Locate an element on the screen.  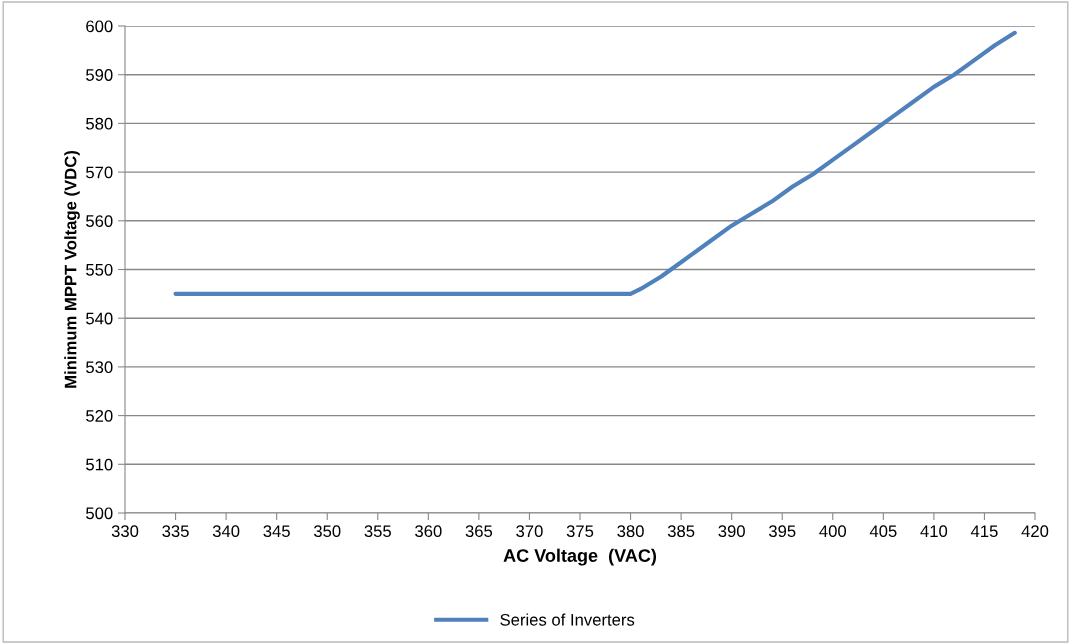
x-tick-label: 360 is located at coordinates (428, 531).